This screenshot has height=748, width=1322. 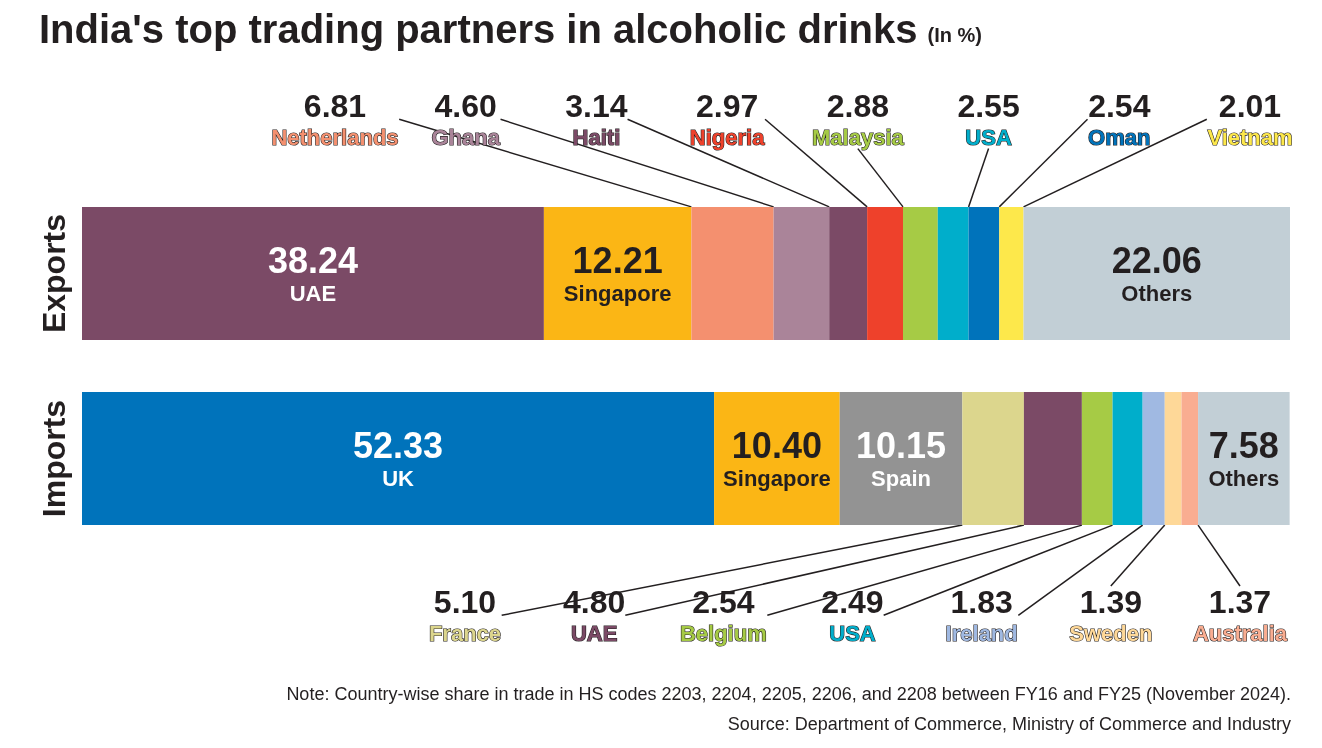 What do you see at coordinates (594, 633) in the screenshot?
I see `text: UAE` at bounding box center [594, 633].